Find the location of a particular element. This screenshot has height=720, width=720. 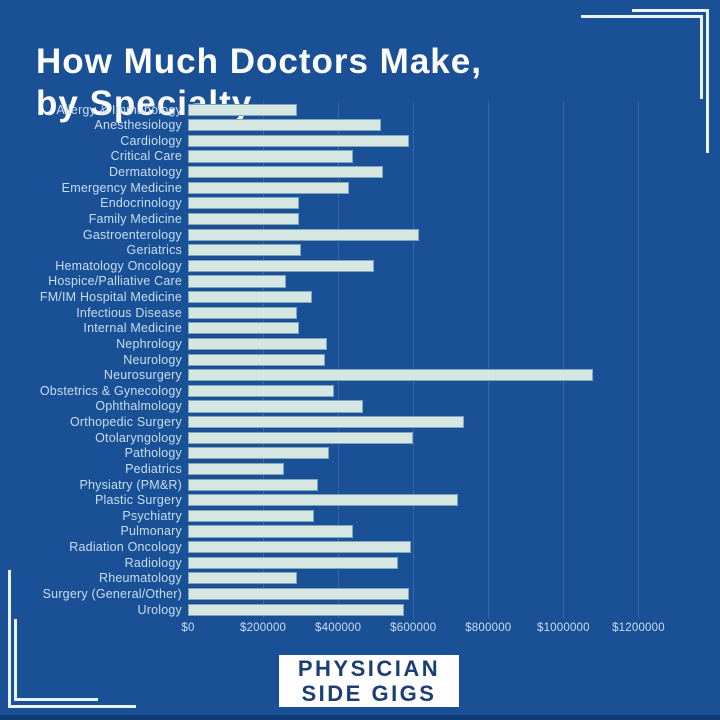

category-label: Neurology is located at coordinates (152, 359).